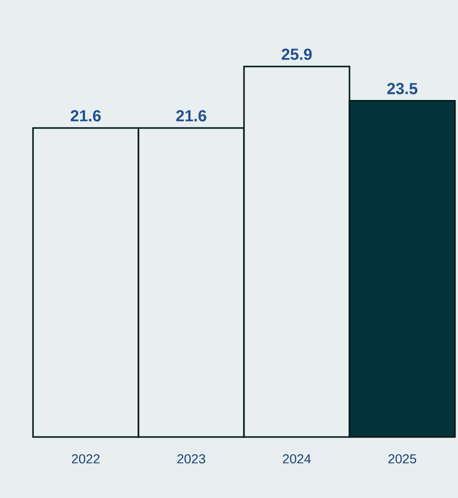 This screenshot has height=498, width=458. I want to click on x-tick-label: 2023, so click(191, 459).